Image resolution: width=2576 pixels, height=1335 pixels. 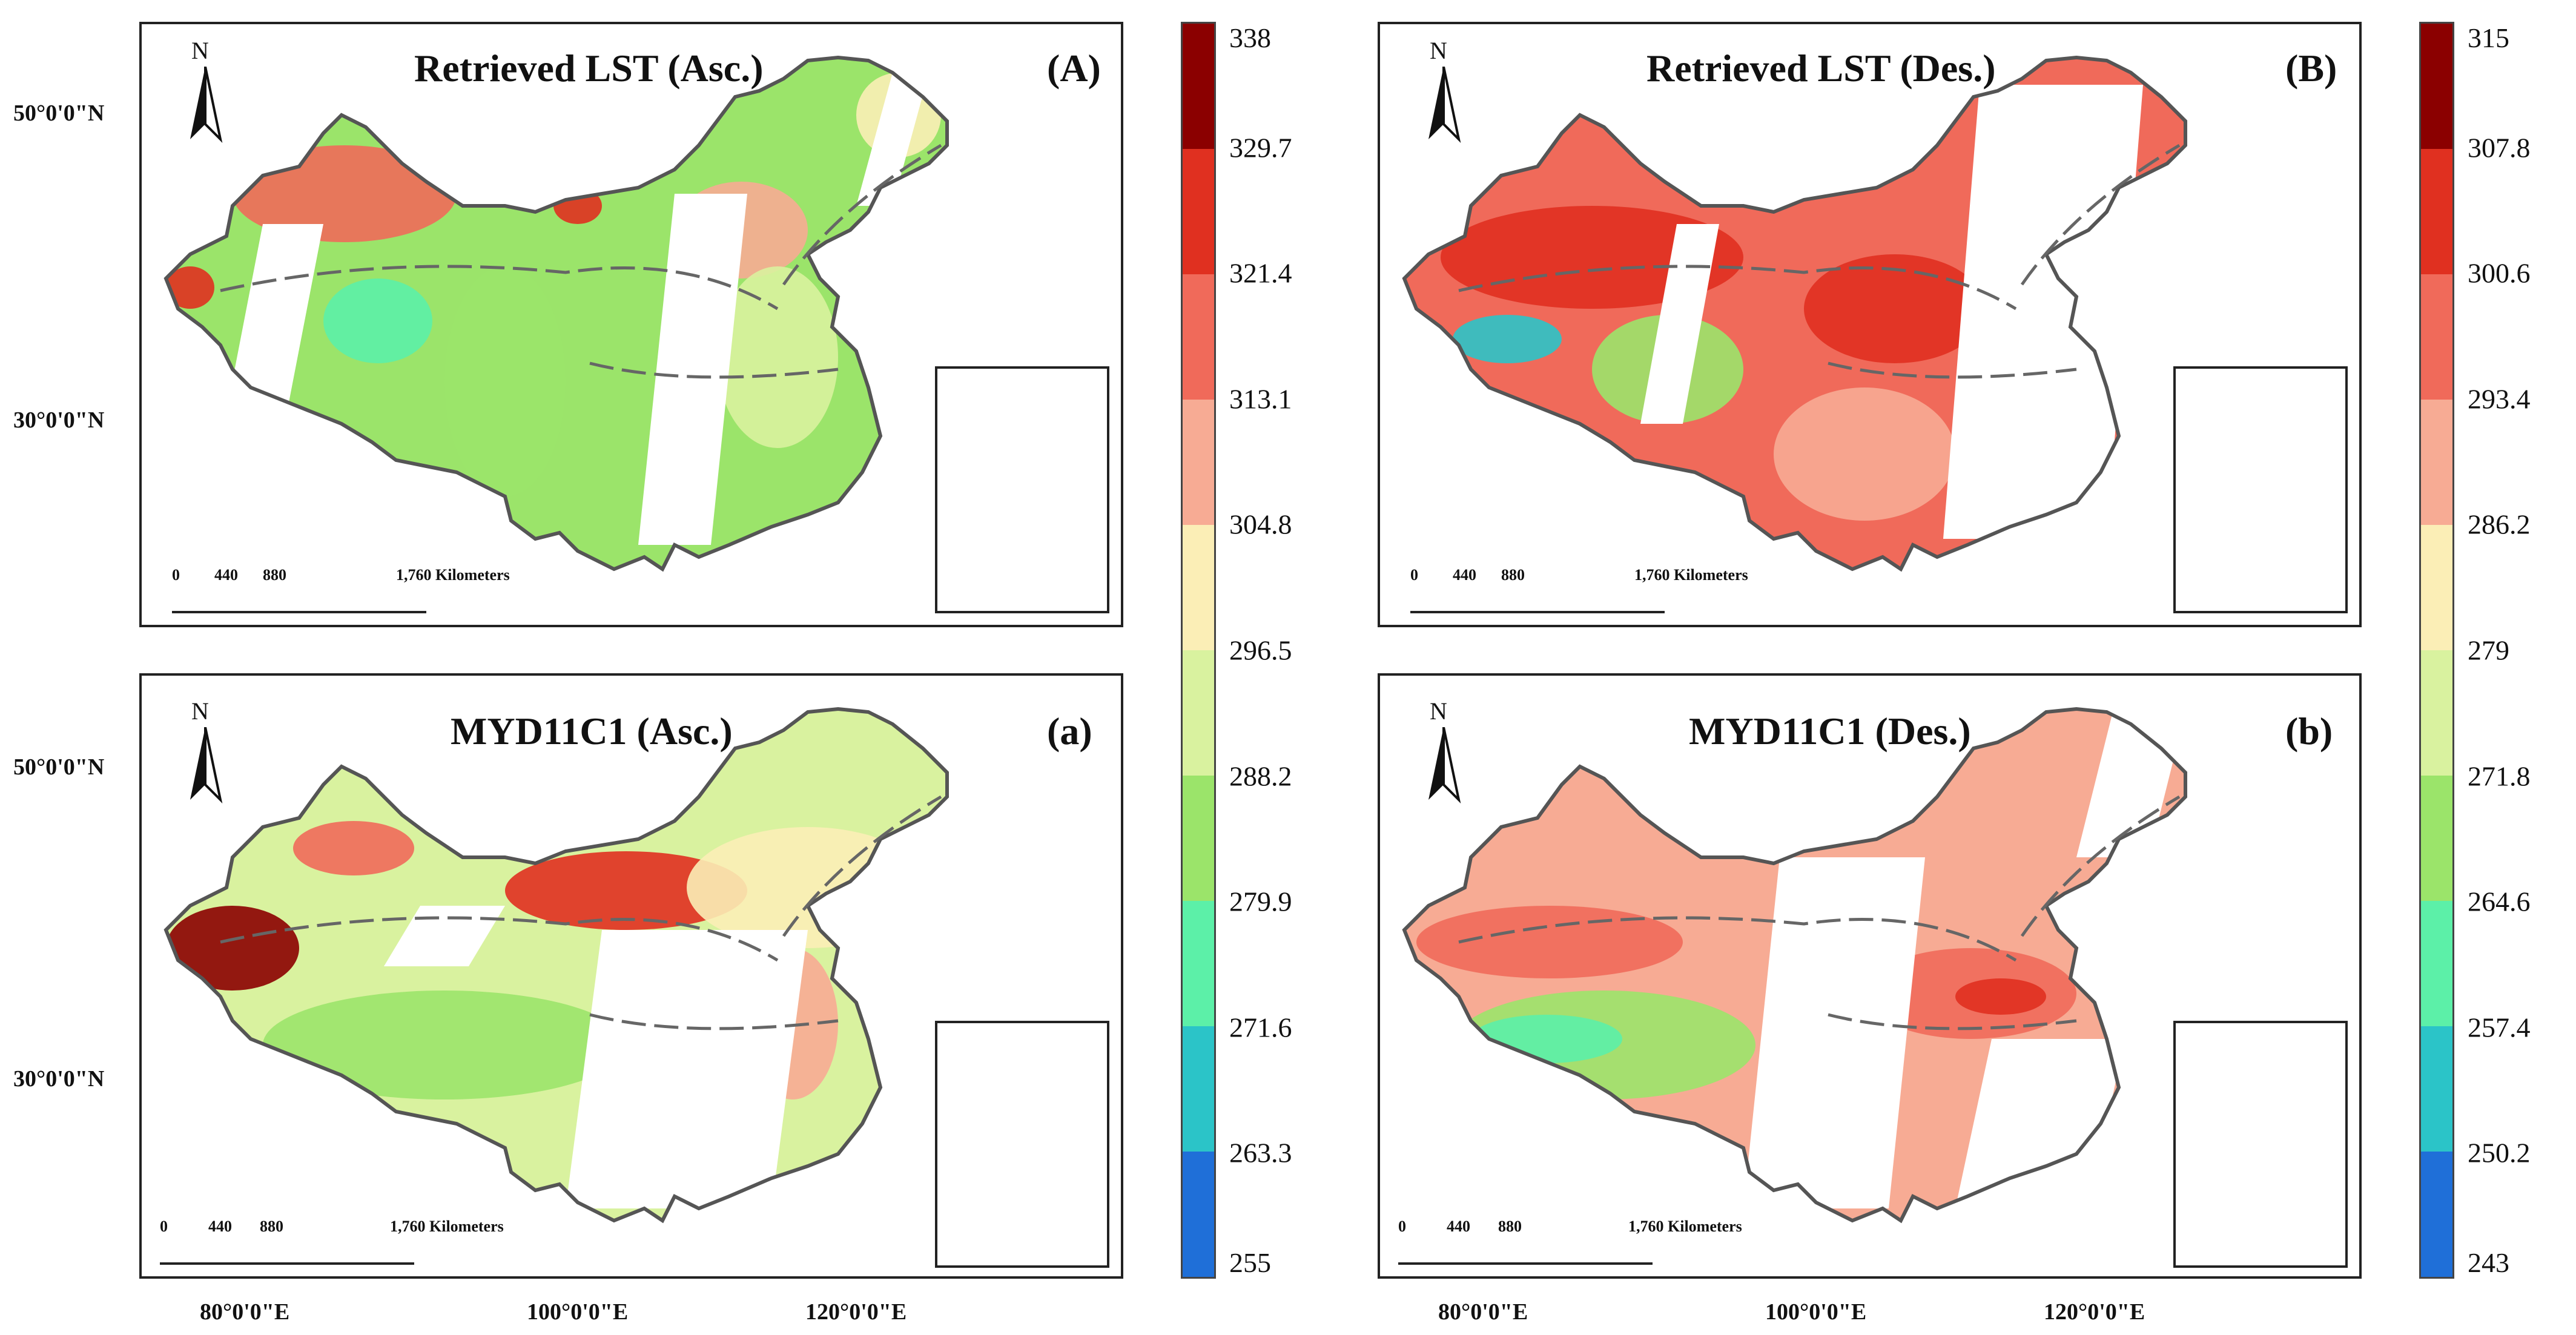 What do you see at coordinates (592, 732) in the screenshot?
I see `panel-title: MYD11C1 (Asc.)` at bounding box center [592, 732].